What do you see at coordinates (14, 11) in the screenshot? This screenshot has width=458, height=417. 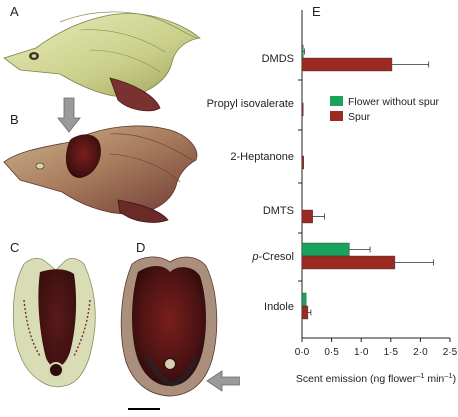 I see `panel-label-a: A` at bounding box center [14, 11].